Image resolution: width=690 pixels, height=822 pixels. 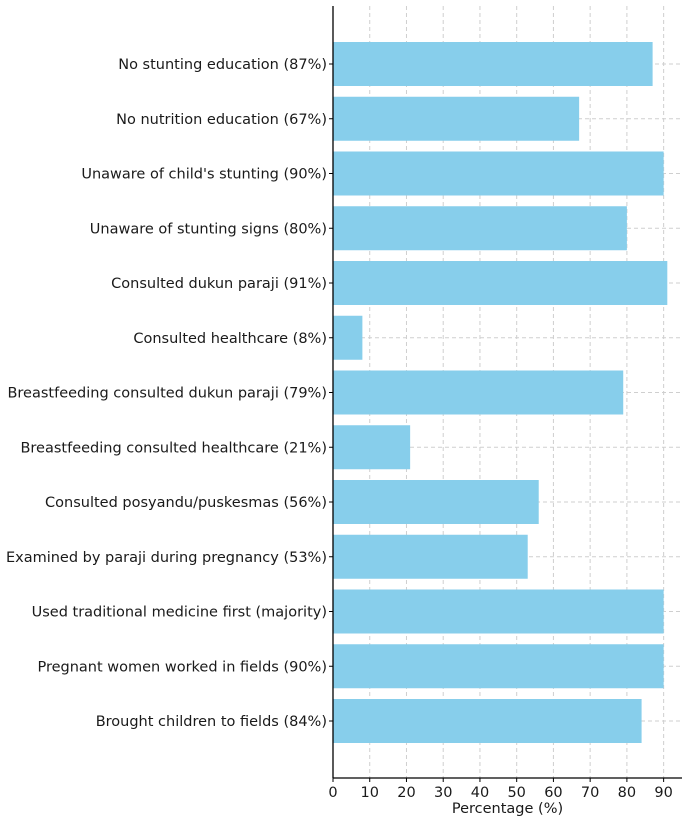 I want to click on category-label: Pregnant women worked in fields (90%), so click(x=182, y=667).